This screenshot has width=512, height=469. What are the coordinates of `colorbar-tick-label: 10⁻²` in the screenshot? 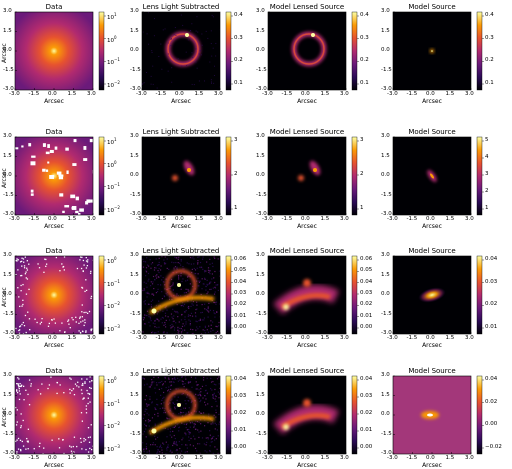 It's located at (113, 426).